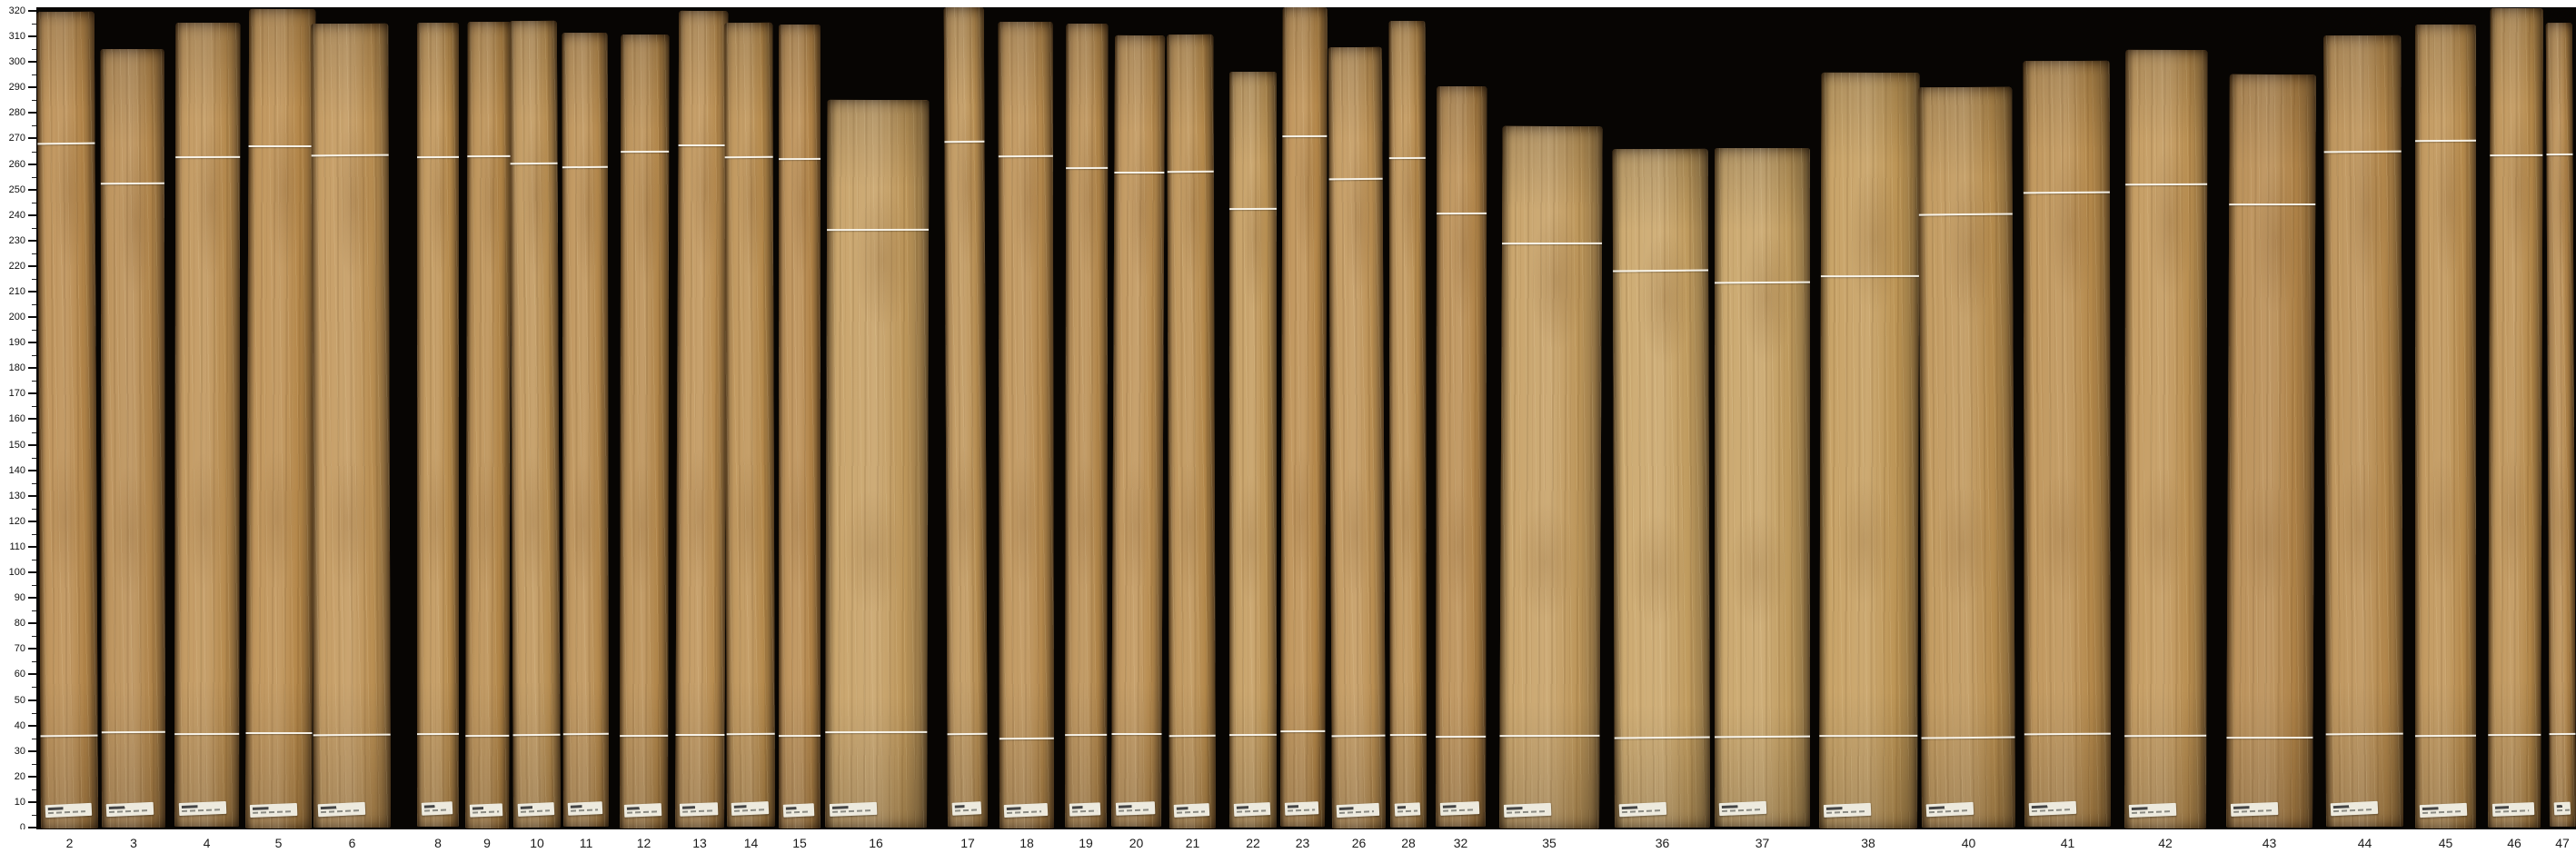  What do you see at coordinates (19, 598) in the screenshot?
I see `ruler-tick-label: 90` at bounding box center [19, 598].